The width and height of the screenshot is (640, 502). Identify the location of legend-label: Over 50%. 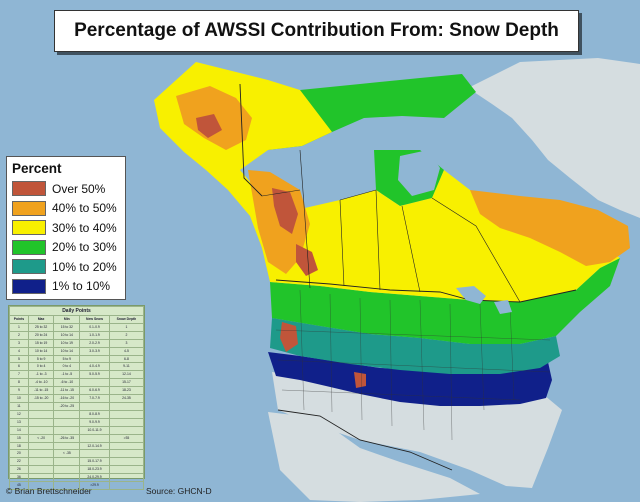
(79, 188).